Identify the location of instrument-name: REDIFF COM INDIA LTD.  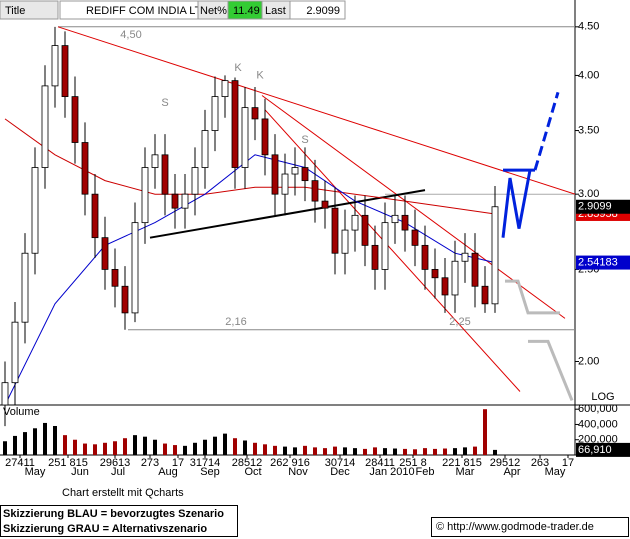
(147, 11).